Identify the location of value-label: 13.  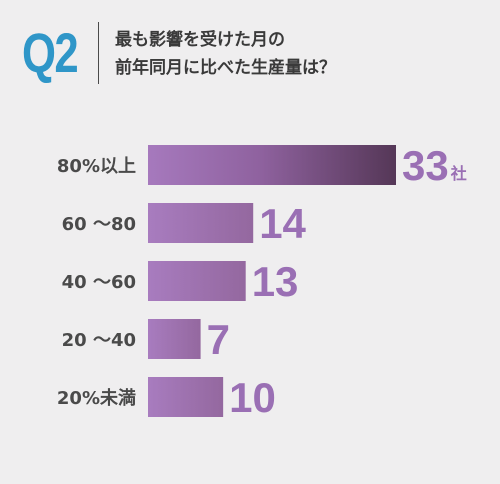
(275, 281).